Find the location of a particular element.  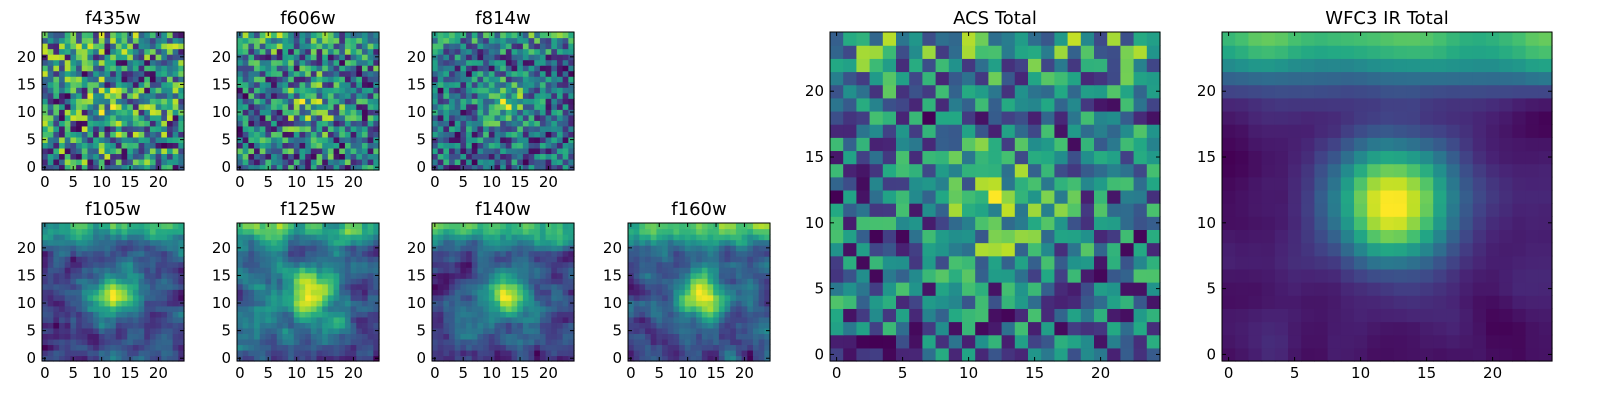

heatmap-cells is located at coordinates (308, 292).